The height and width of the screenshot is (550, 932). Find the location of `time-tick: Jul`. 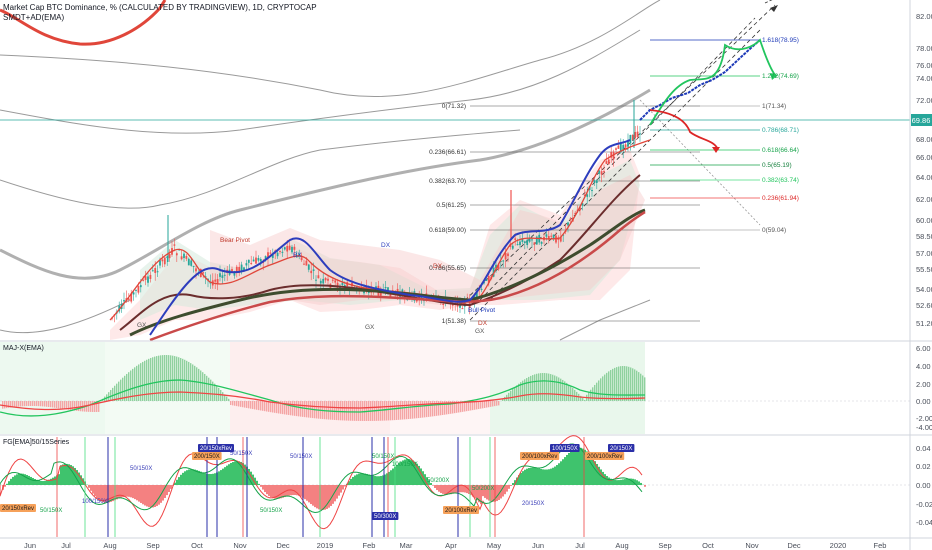

time-tick: Jul is located at coordinates (580, 545).